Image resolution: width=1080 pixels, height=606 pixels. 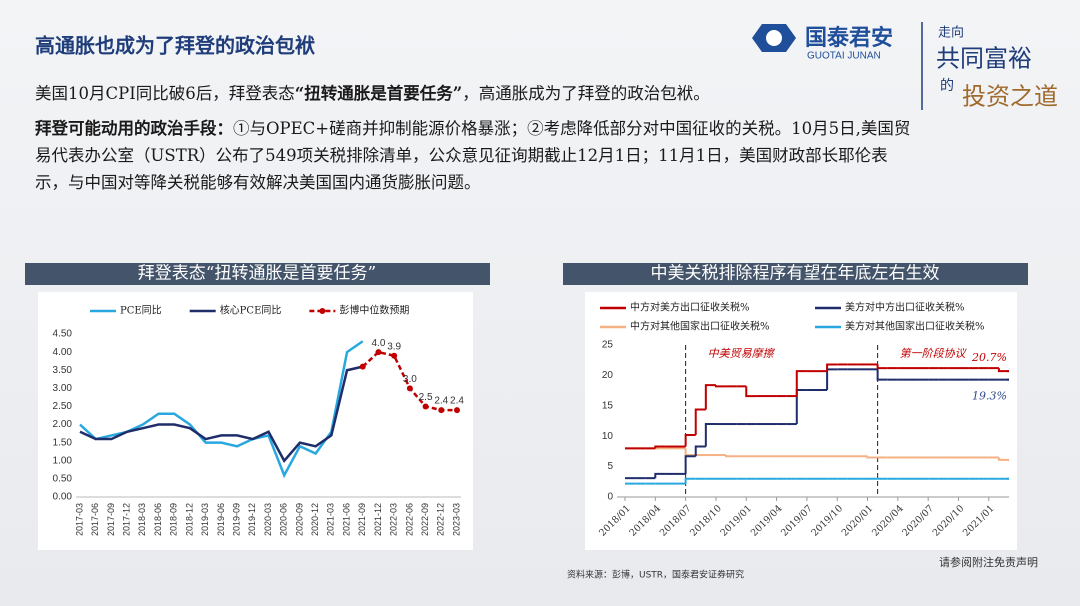 What do you see at coordinates (690, 307) in the screenshot?
I see `legend-label: 中方对美方出口征收关税%` at bounding box center [690, 307].